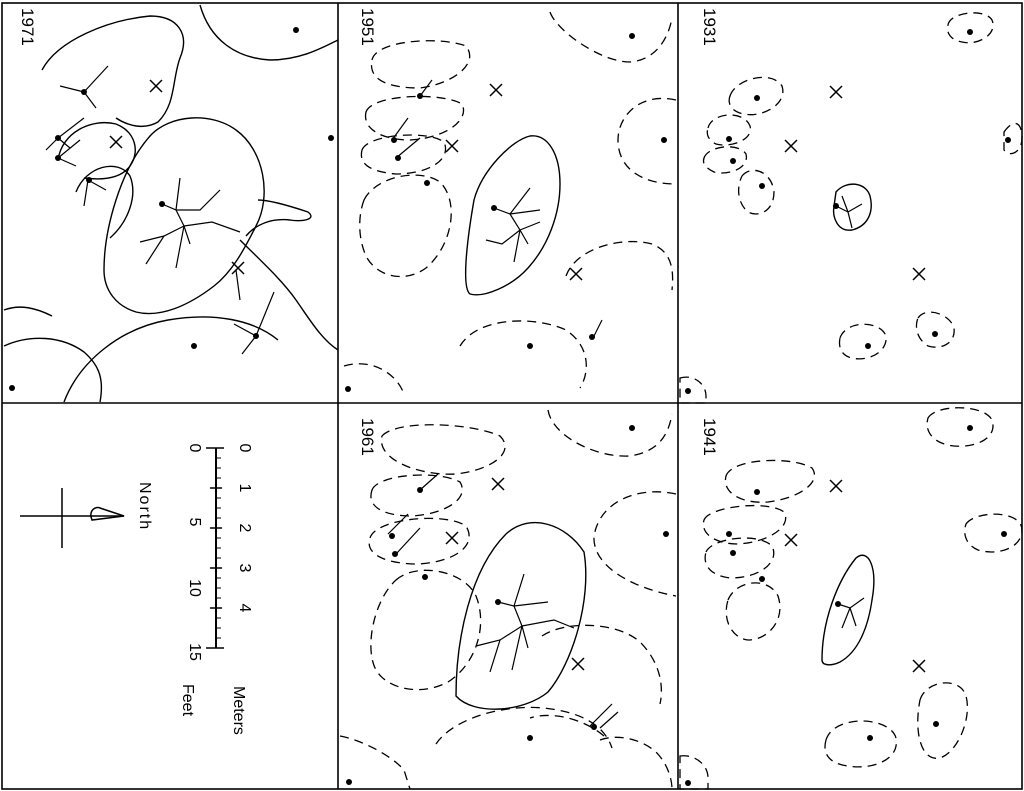 Image resolution: width=1024 pixels, height=791 pixels. What do you see at coordinates (194, 448) in the screenshot?
I see `feet-tick-label: 0` at bounding box center [194, 448].